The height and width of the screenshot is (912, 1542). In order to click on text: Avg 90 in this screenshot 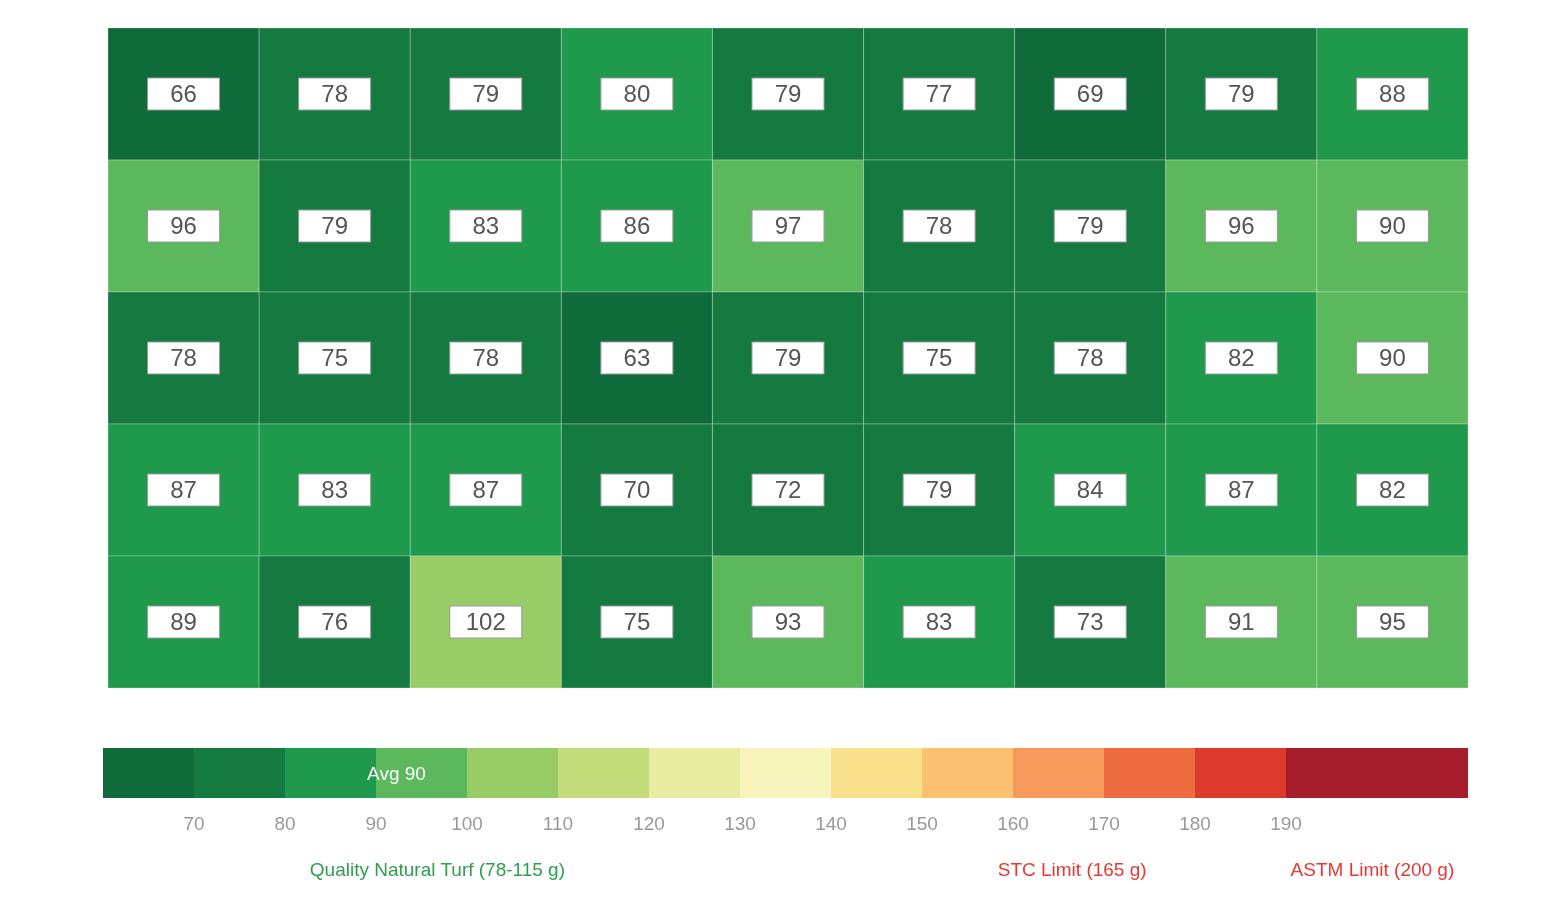, I will do `click(396, 773)`.